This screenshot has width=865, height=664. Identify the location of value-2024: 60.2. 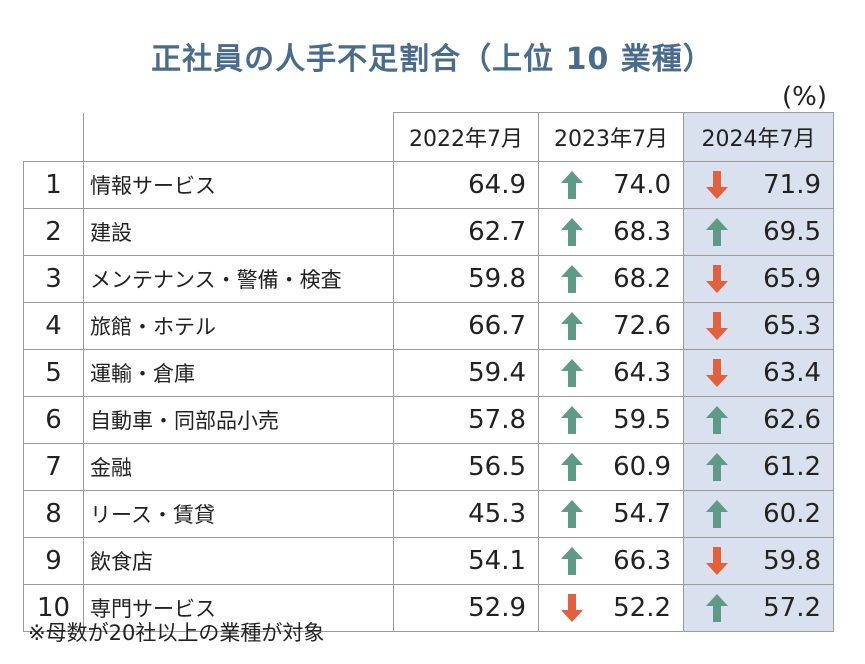
(792, 514).